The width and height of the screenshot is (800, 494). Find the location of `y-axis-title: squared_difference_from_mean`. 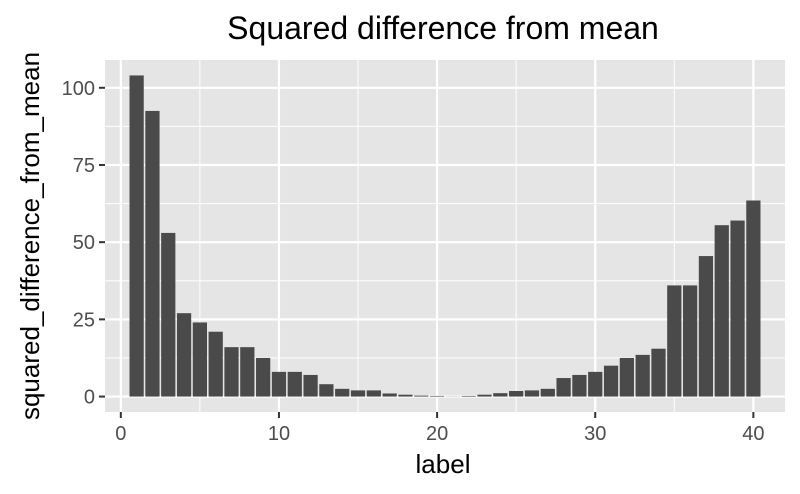

y-axis-title: squared_difference_from_mean is located at coordinates (30, 236).